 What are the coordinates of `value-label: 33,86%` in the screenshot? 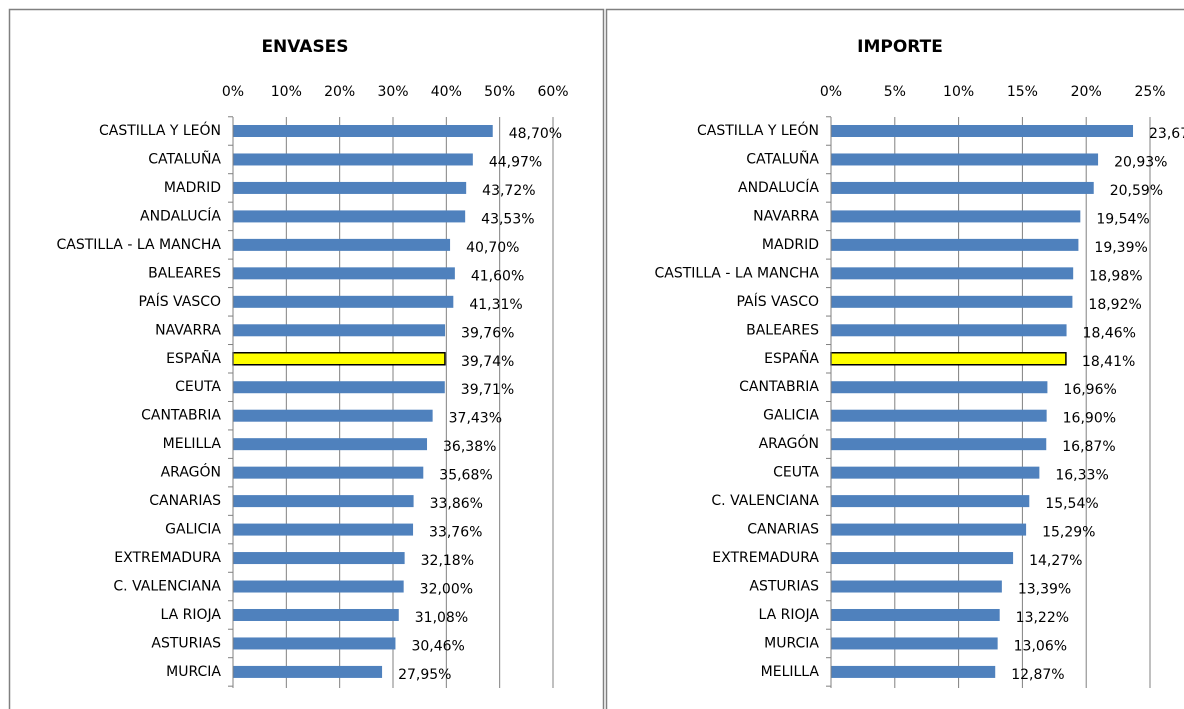 It's located at (456, 504).